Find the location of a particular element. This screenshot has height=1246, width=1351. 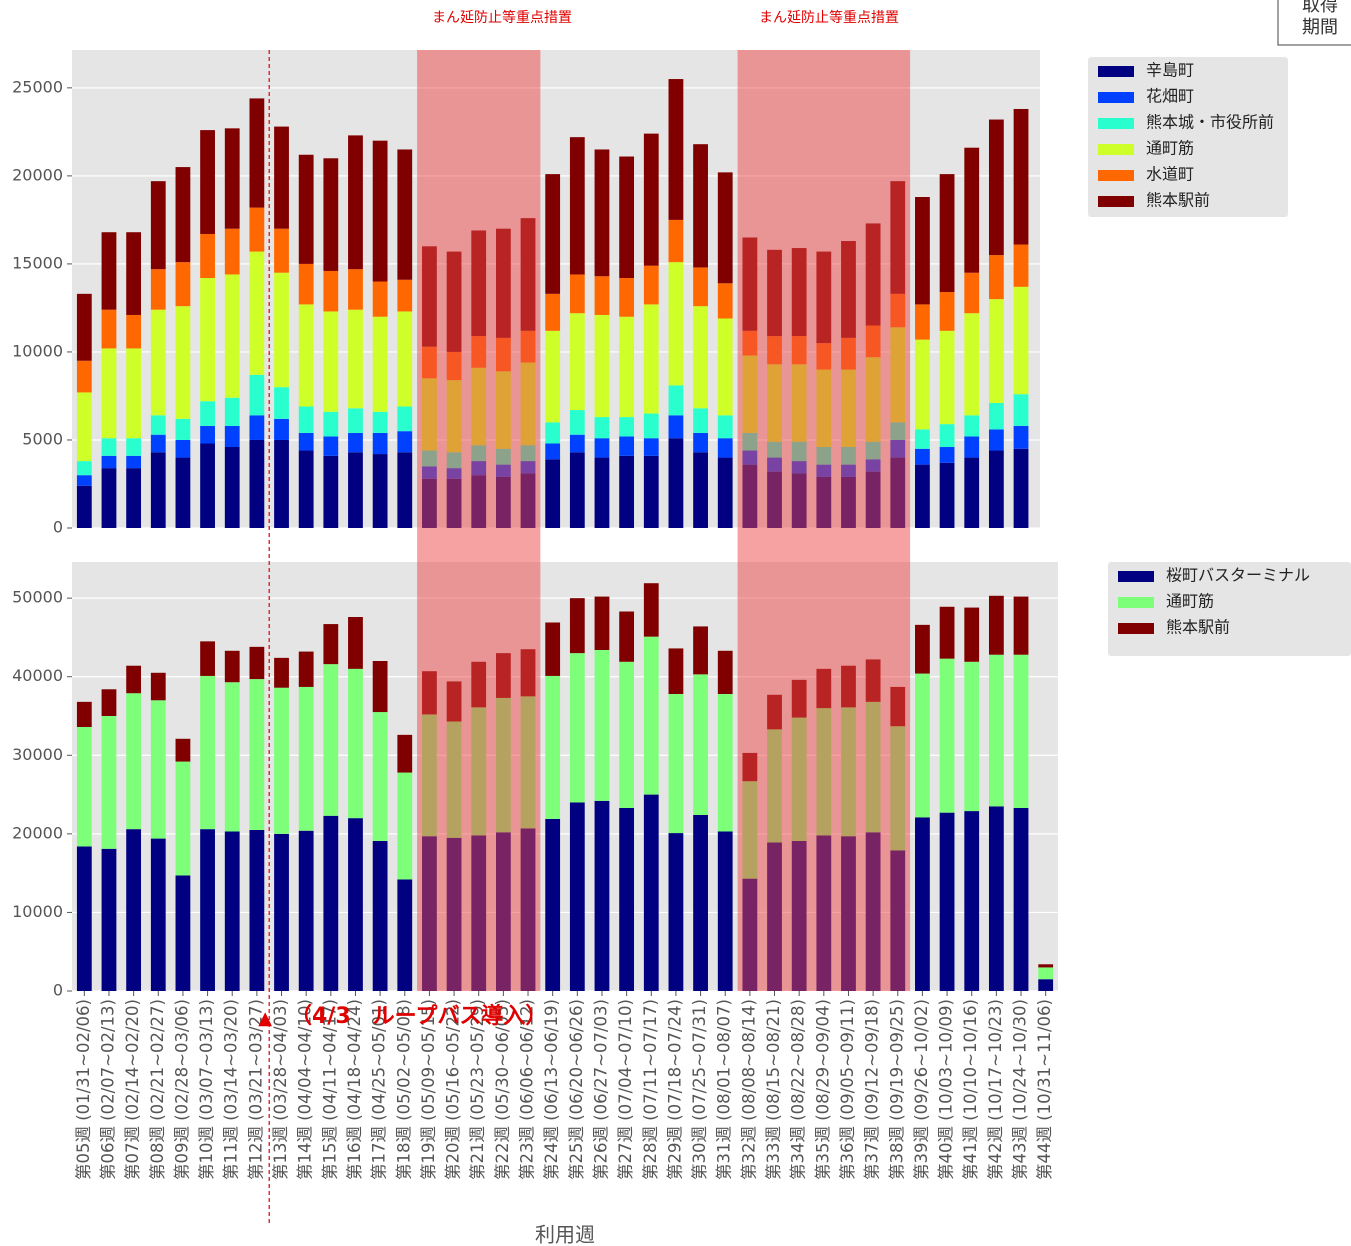

x-tick-label: 第12週 (03/21~03/27) is located at coordinates (255, 1089).